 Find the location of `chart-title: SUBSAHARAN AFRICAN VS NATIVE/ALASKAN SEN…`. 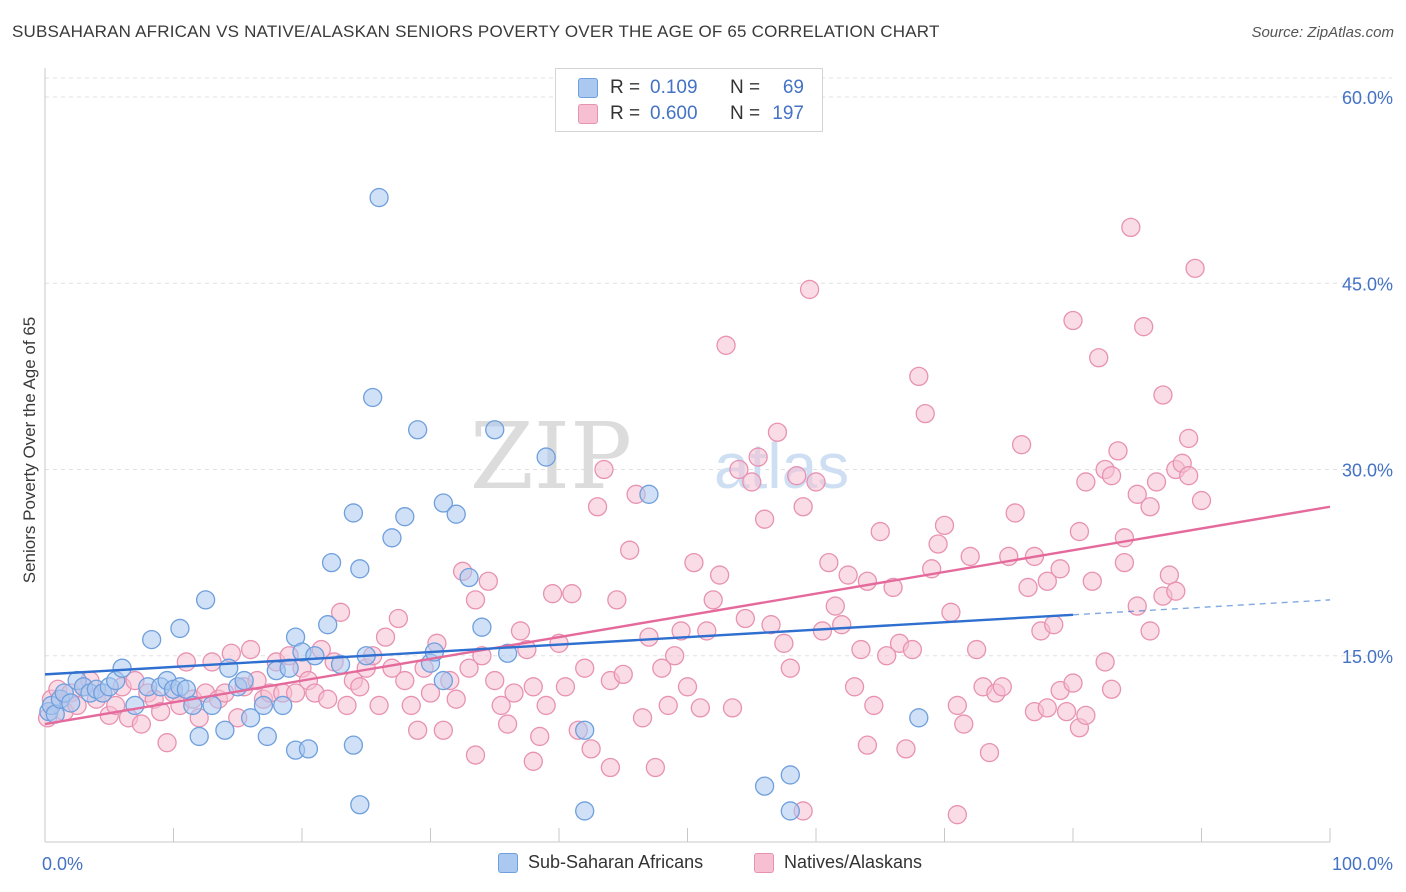

chart-title: SUBSAHARAN AFRICAN VS NATIVE/ALASKAN SEN… is located at coordinates (476, 31).